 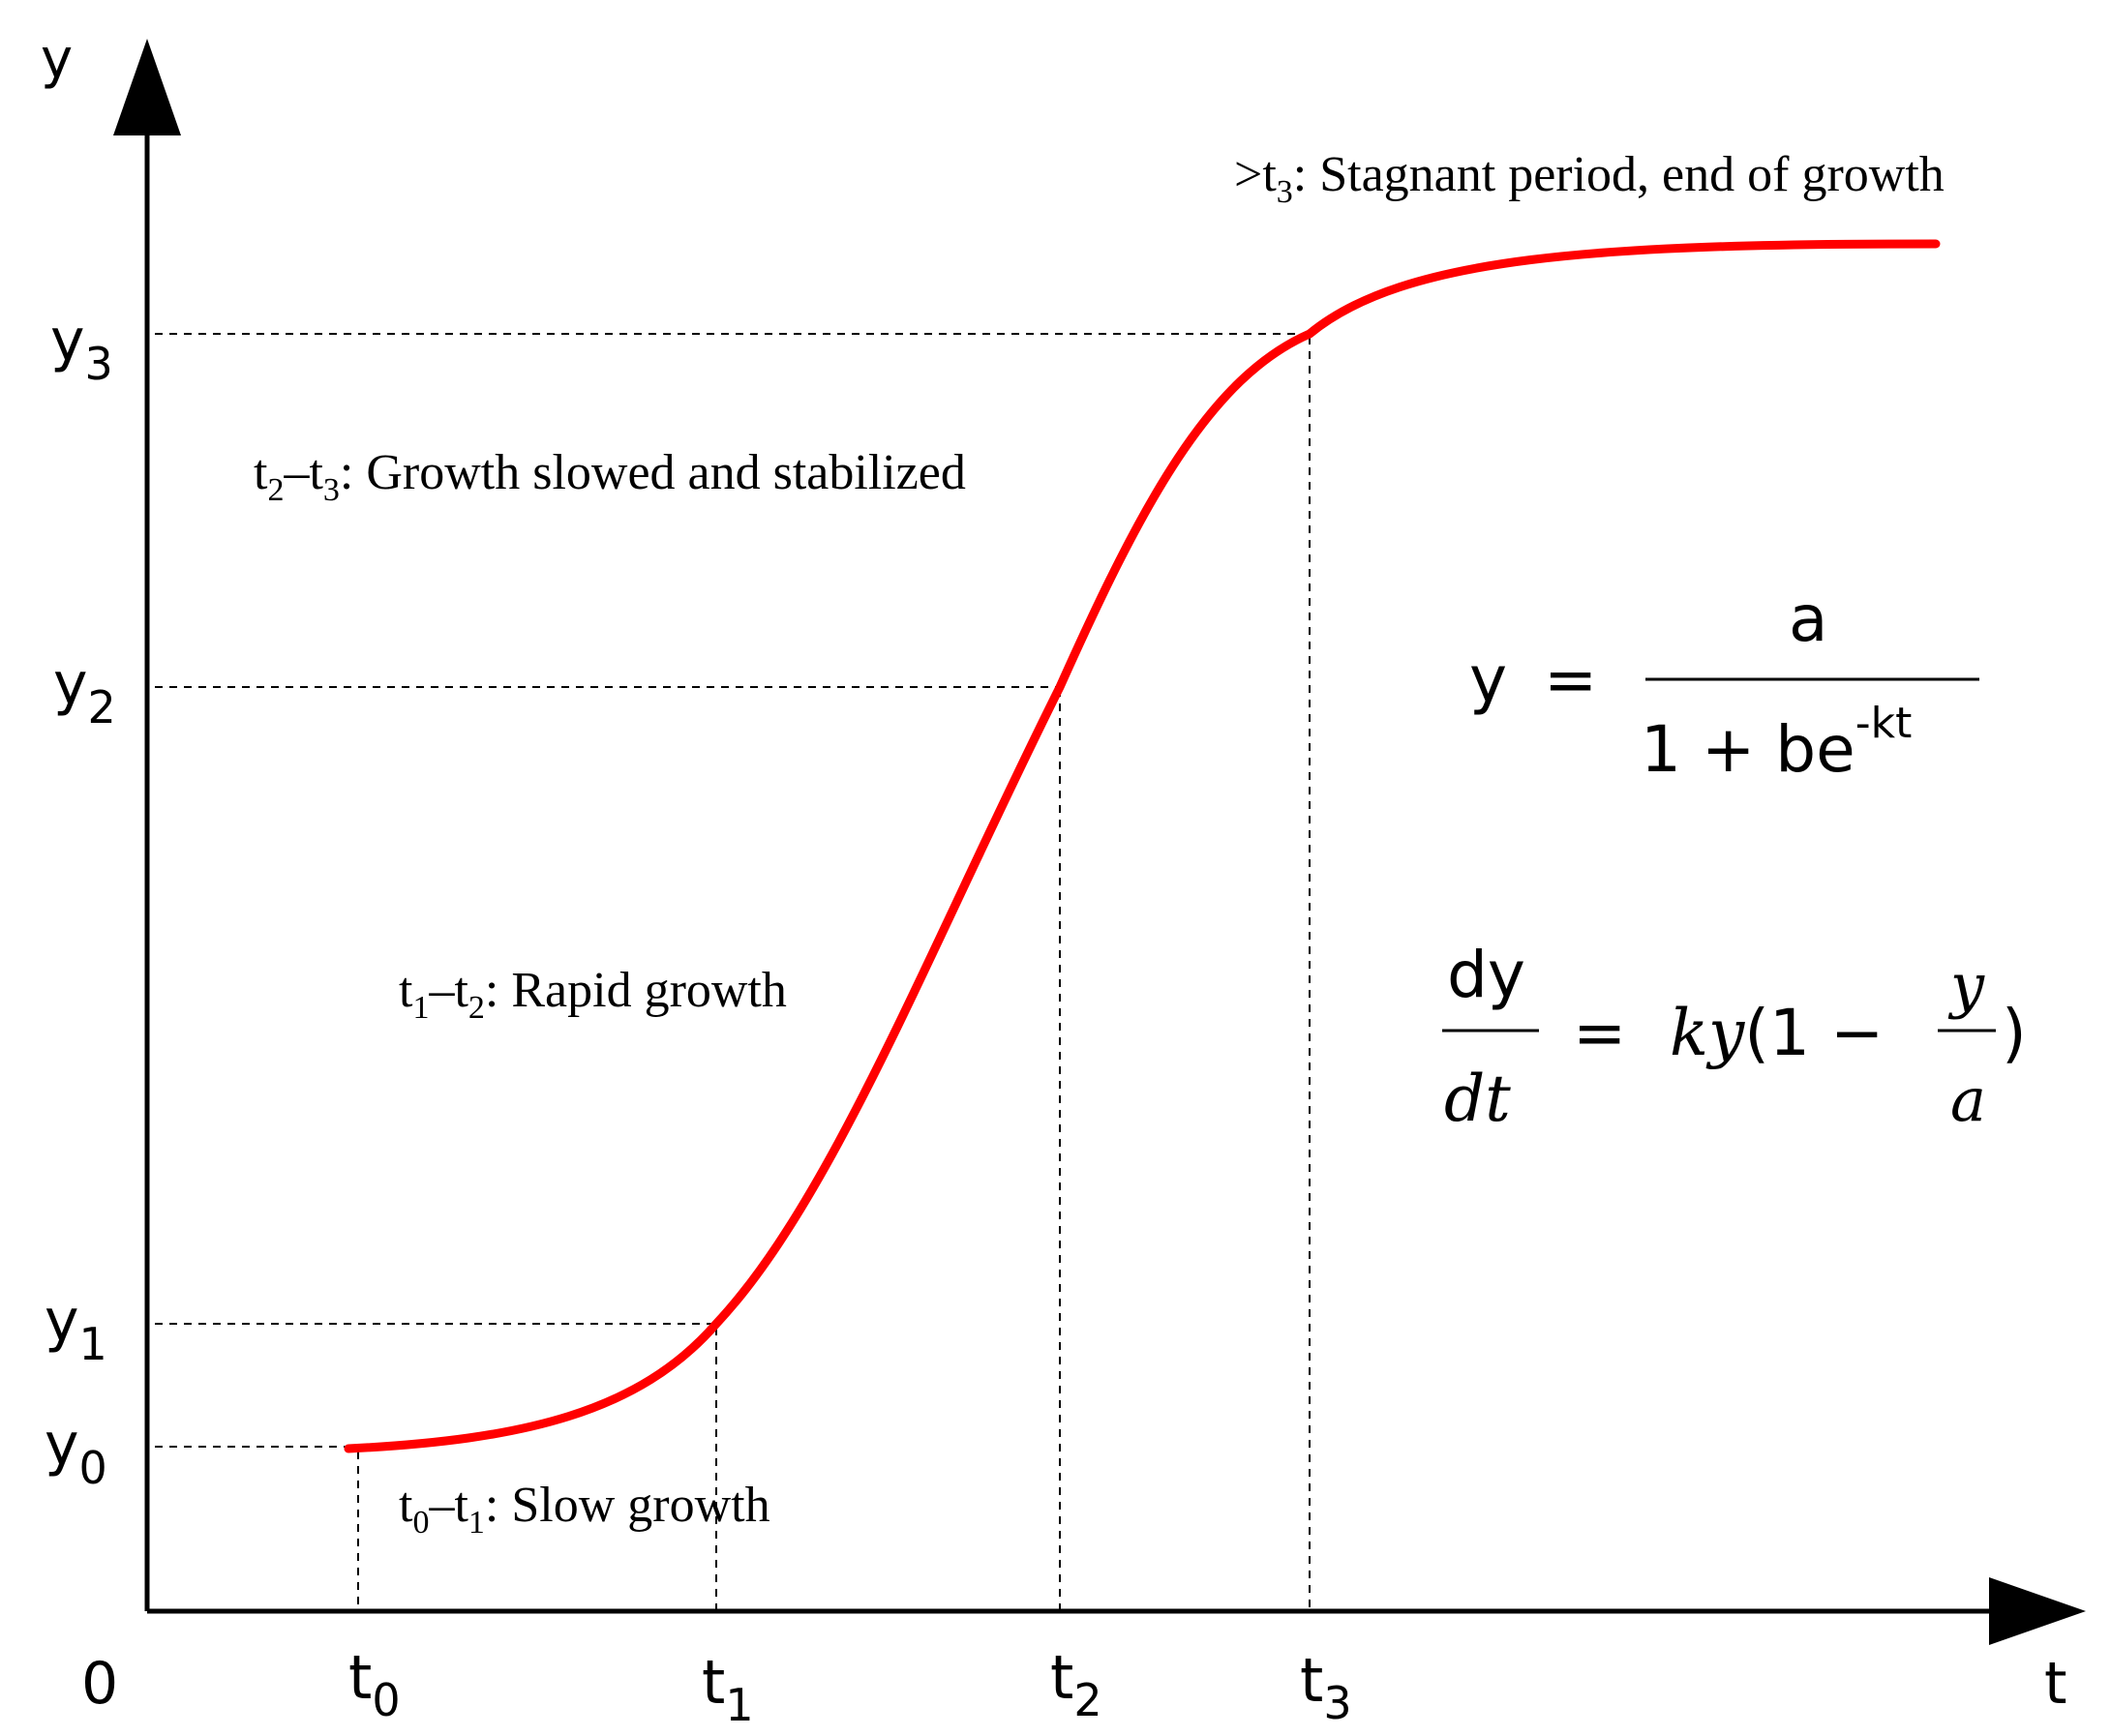 I want to click on diff-inner-numerator: y, so click(x=1966, y=985).